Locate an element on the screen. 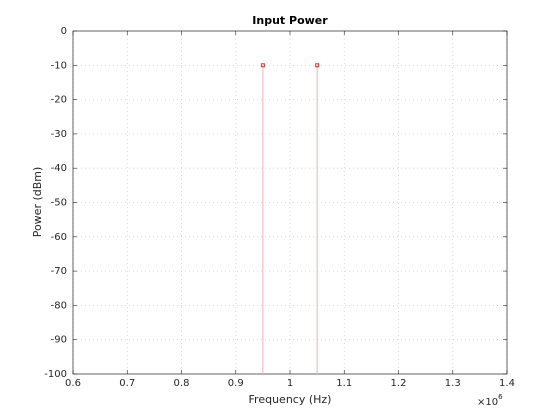 The width and height of the screenshot is (560, 420). y-tick-label: 0 is located at coordinates (64, 31).